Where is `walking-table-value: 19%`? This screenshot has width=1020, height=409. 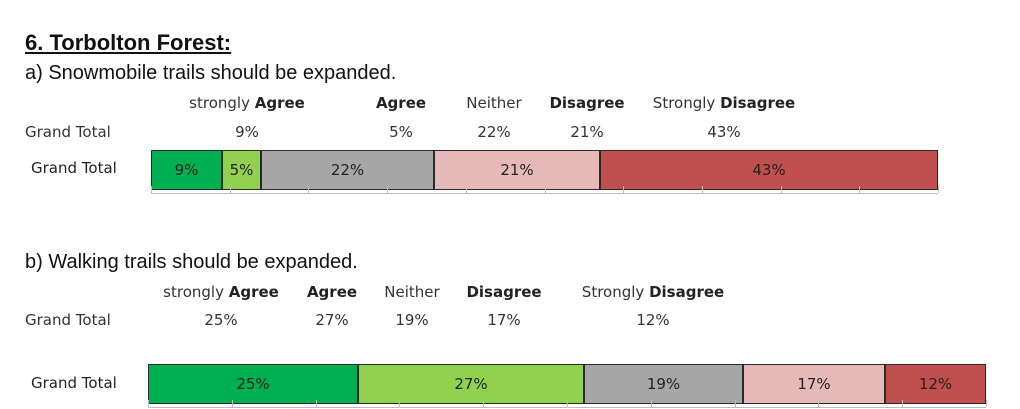
walking-table-value: 19% is located at coordinates (412, 320).